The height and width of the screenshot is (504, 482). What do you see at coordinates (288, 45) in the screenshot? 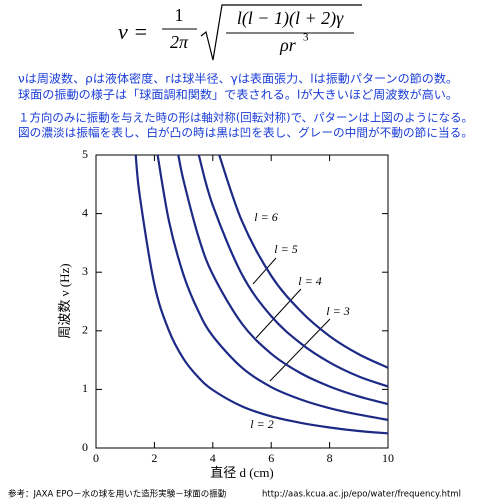
I see `formula-root-den: ρr` at bounding box center [288, 45].